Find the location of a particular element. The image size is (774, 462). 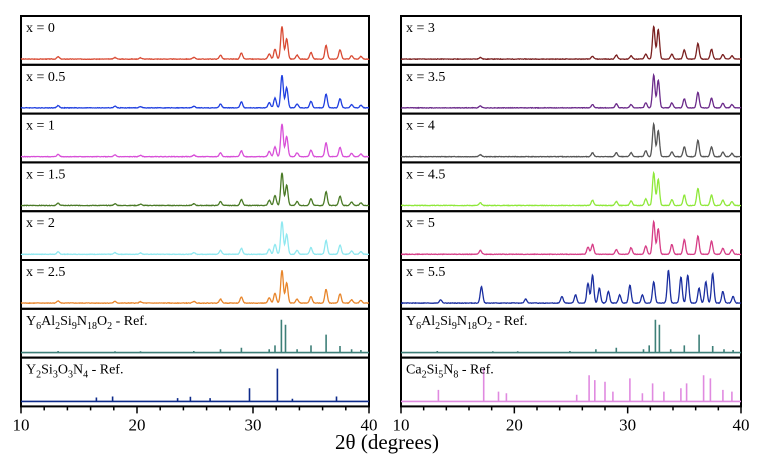

panel-label-part: x = 5.5 is located at coordinates (425, 272).